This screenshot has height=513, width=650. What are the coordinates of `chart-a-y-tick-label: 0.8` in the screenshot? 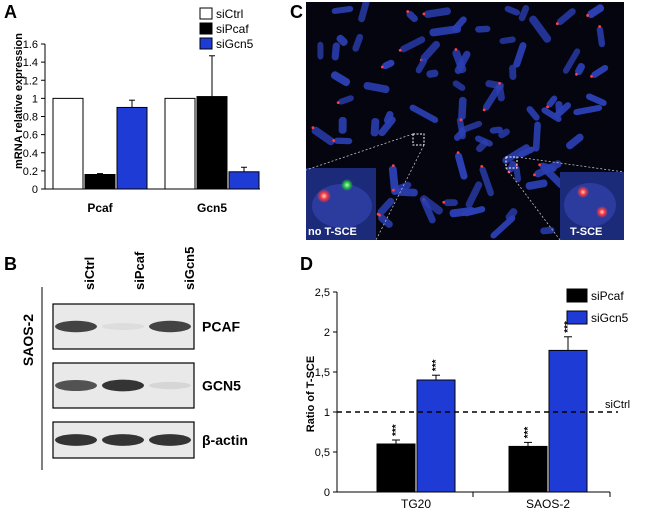 It's located at (30, 118).